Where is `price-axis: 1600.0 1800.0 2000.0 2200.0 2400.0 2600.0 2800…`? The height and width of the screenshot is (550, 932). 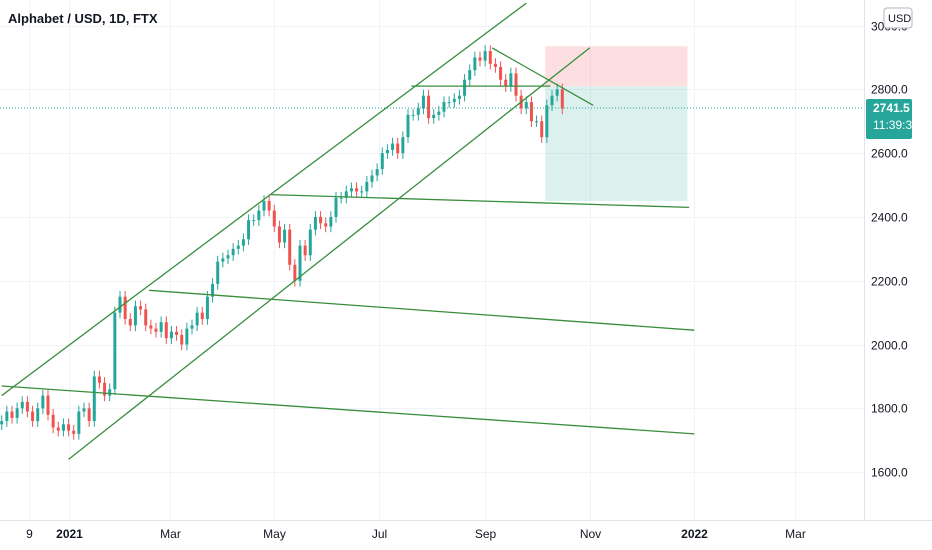 price-axis: 1600.0 1800.0 2000.0 2200.0 2400.0 2600.0 2800… is located at coordinates (892, 260).